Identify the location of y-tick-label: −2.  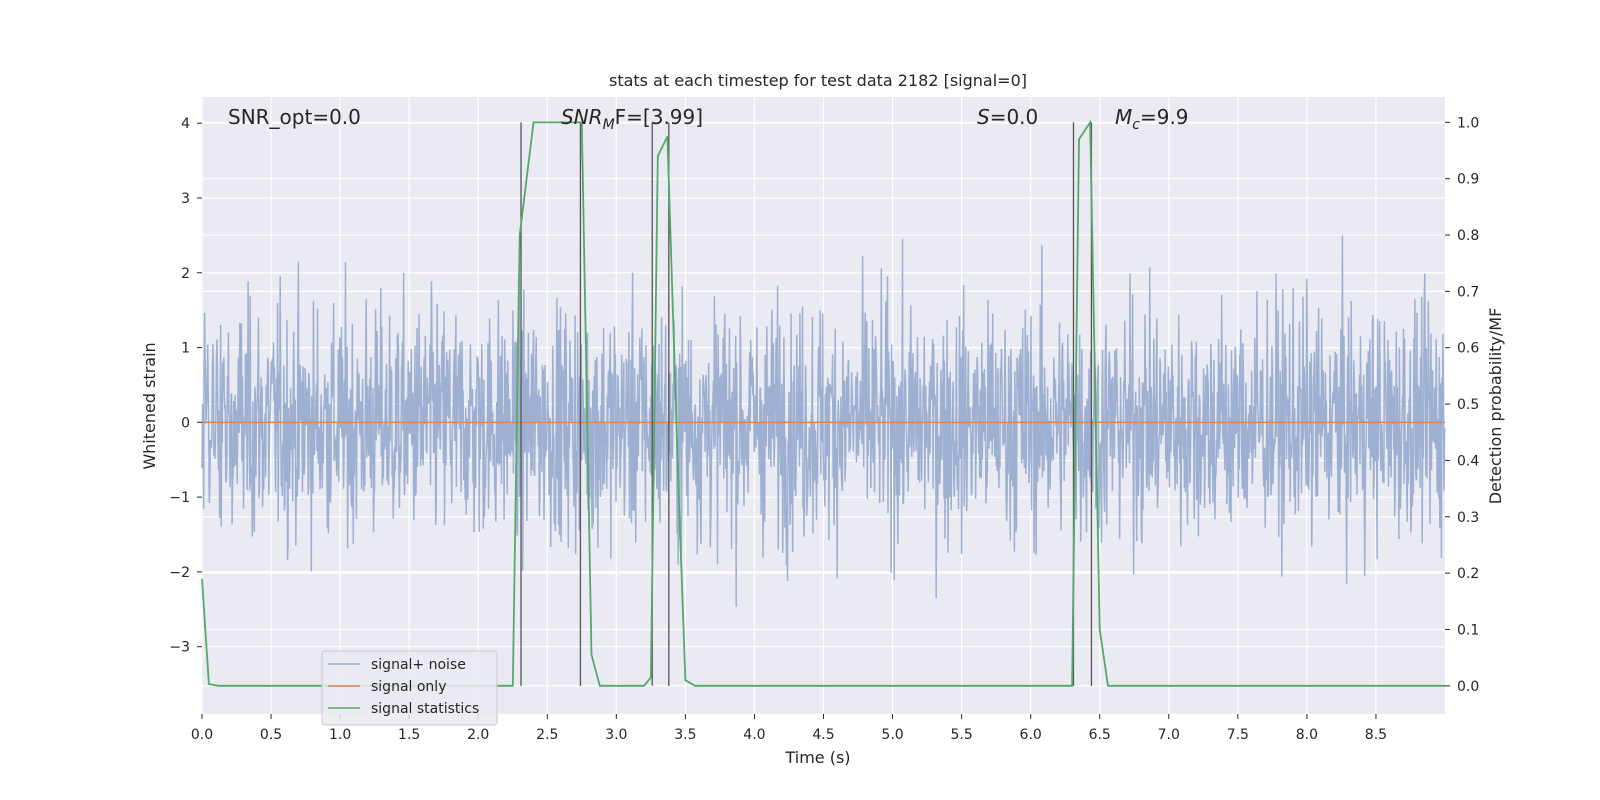
(179, 573).